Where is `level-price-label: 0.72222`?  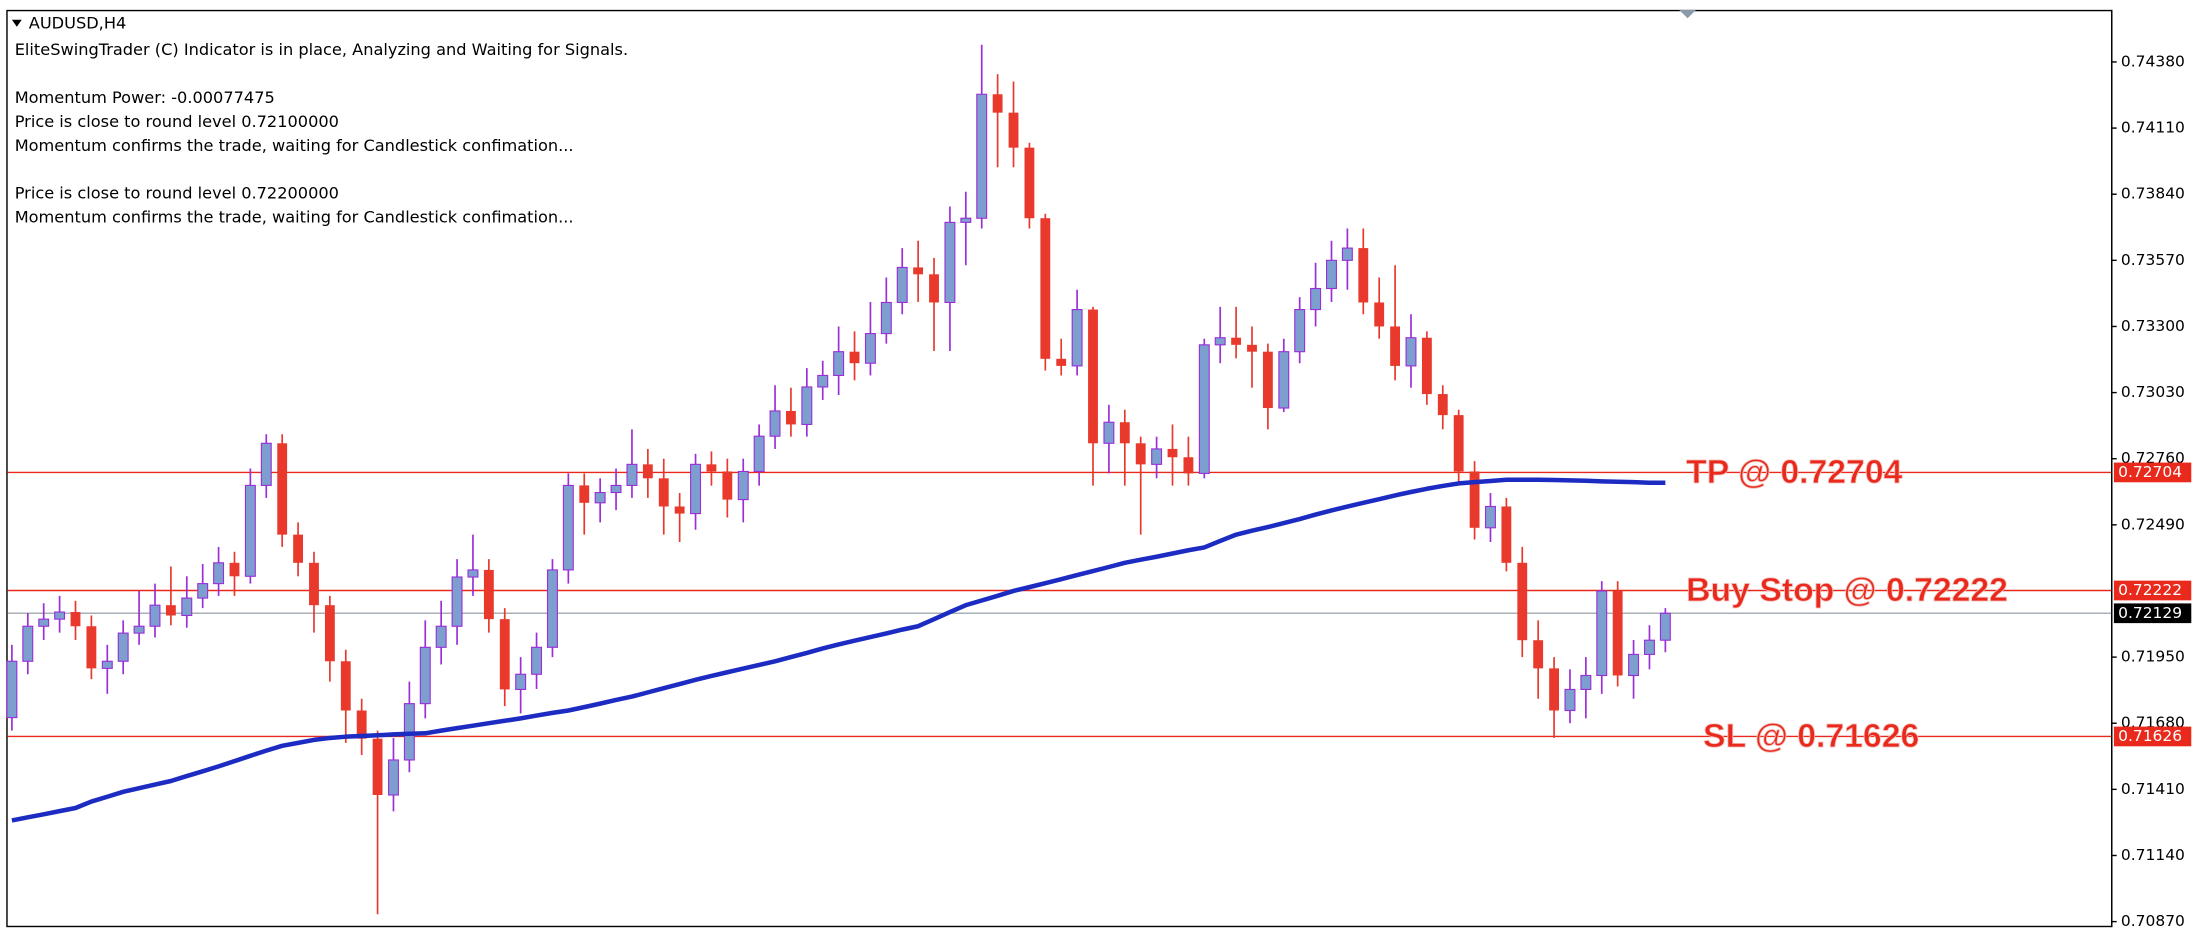
level-price-label: 0.72222 is located at coordinates (2150, 590).